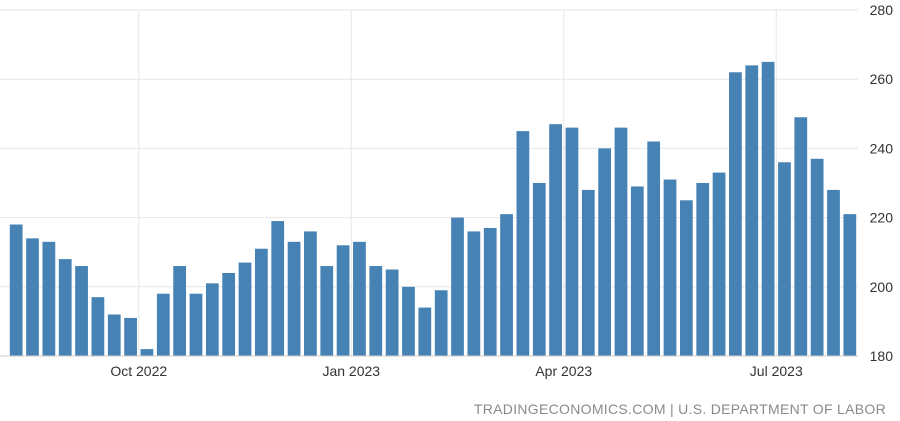  Describe the element at coordinates (138, 371) in the screenshot. I see `x-tick-label: Oct 2022` at that location.